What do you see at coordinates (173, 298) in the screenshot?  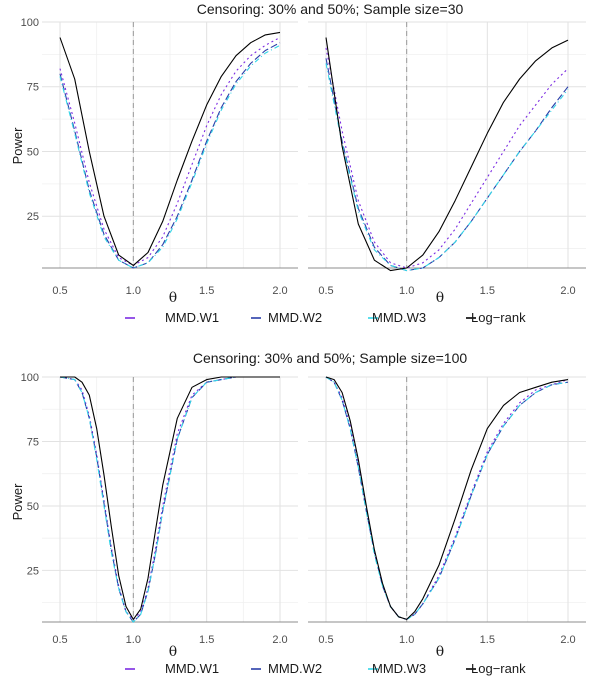 I see `x-axis-label-1-left: θ` at bounding box center [173, 298].